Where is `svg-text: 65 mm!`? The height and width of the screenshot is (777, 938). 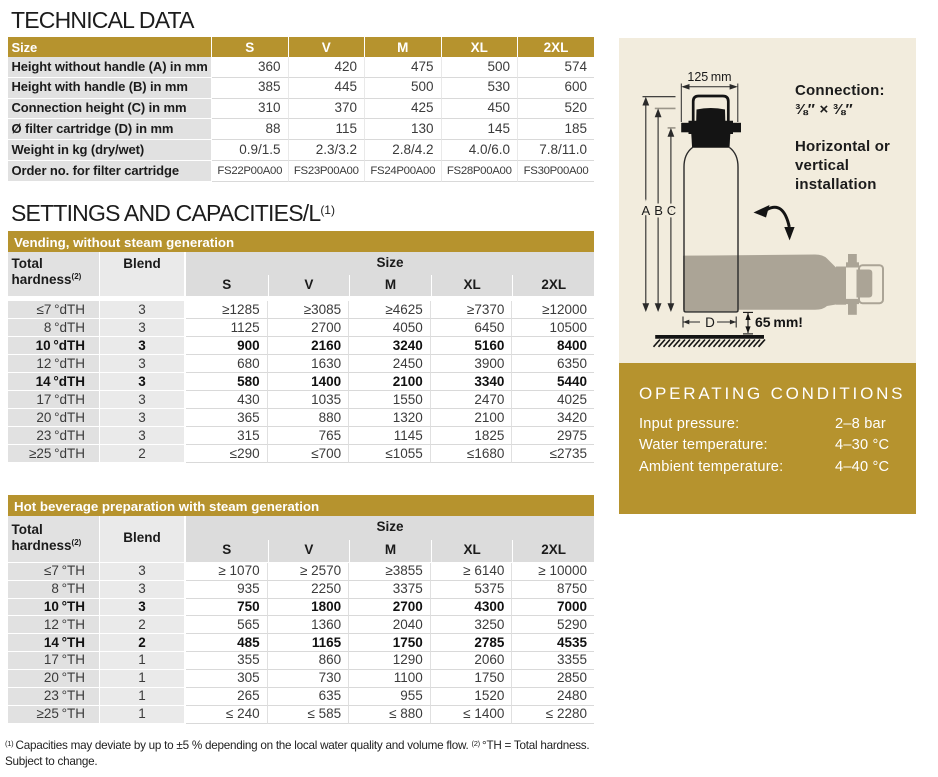
svg-text: 65 mm! is located at coordinates (779, 322).